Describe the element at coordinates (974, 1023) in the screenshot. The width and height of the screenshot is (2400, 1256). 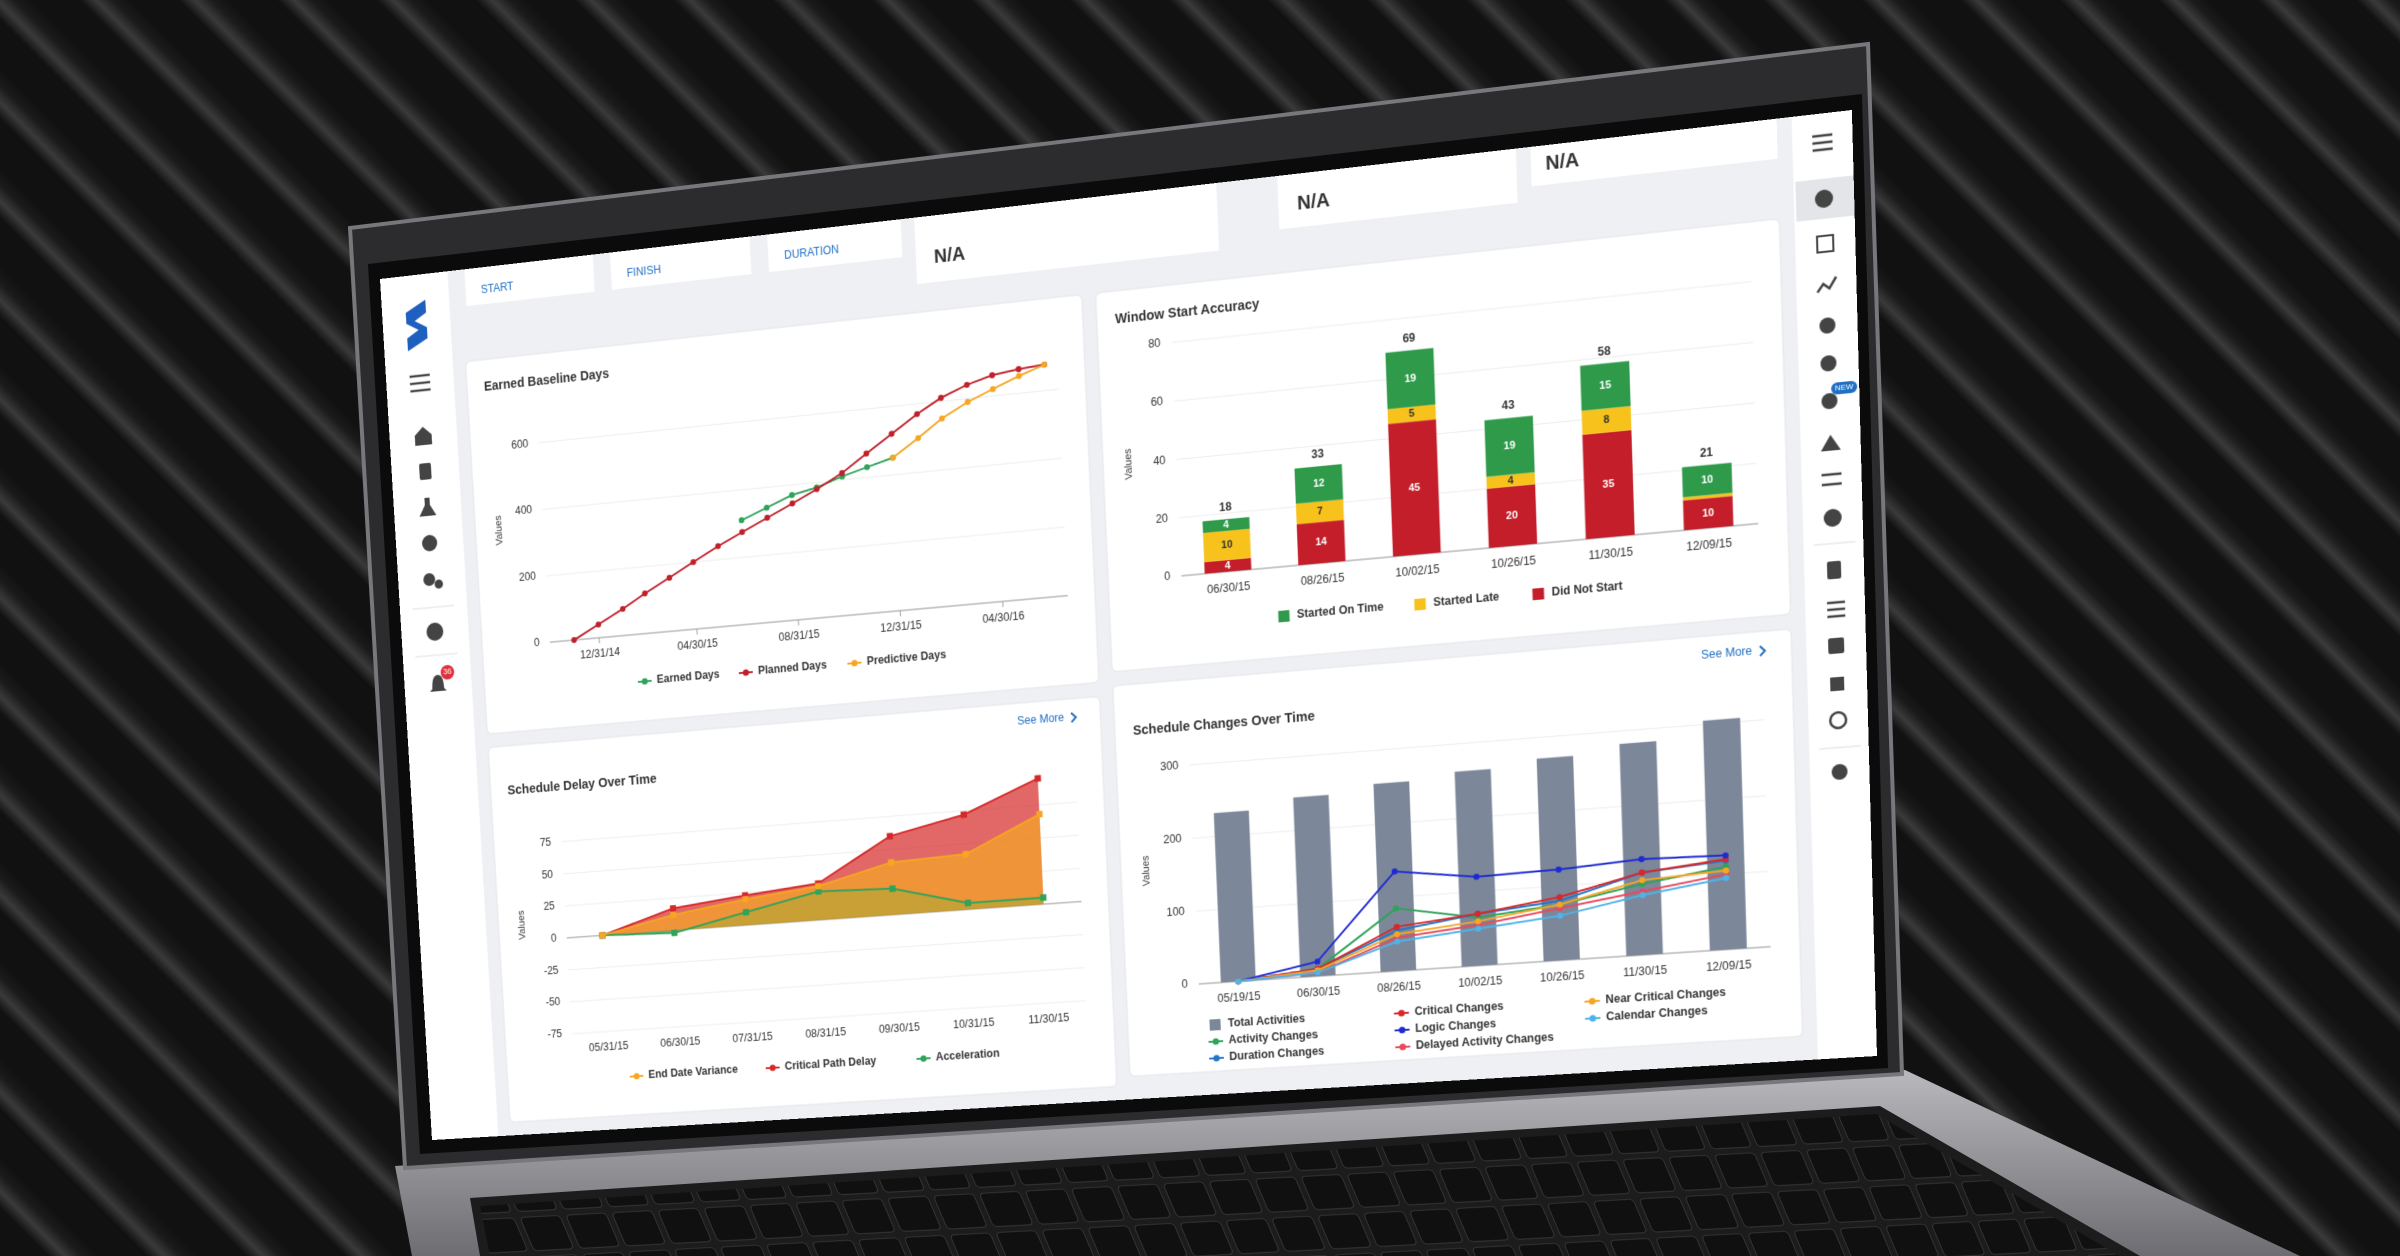
I see `x-tick-label: 10/31/15` at that location.